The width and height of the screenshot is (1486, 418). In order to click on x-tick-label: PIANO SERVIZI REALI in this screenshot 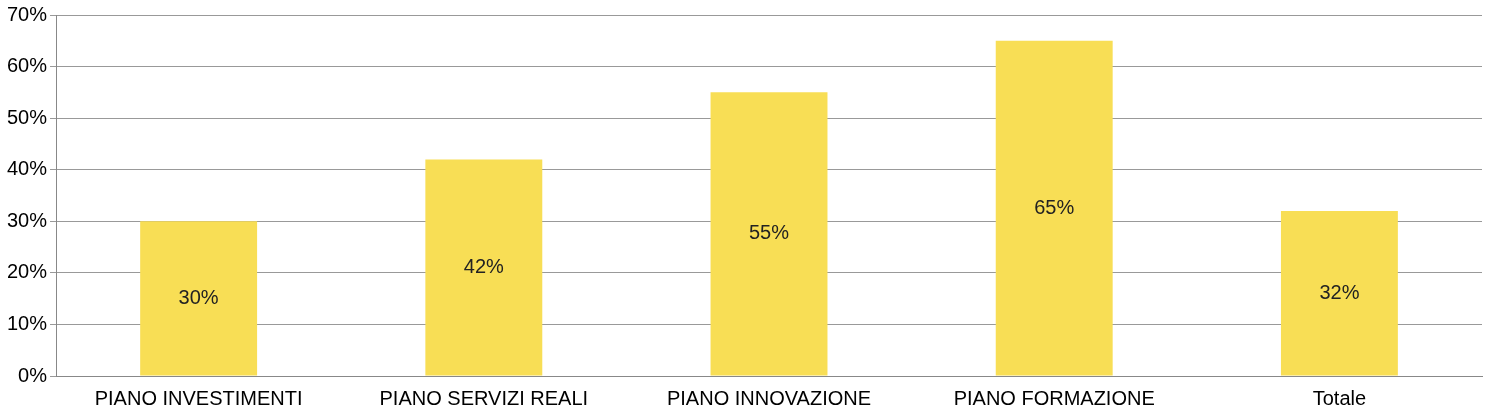, I will do `click(484, 397)`.